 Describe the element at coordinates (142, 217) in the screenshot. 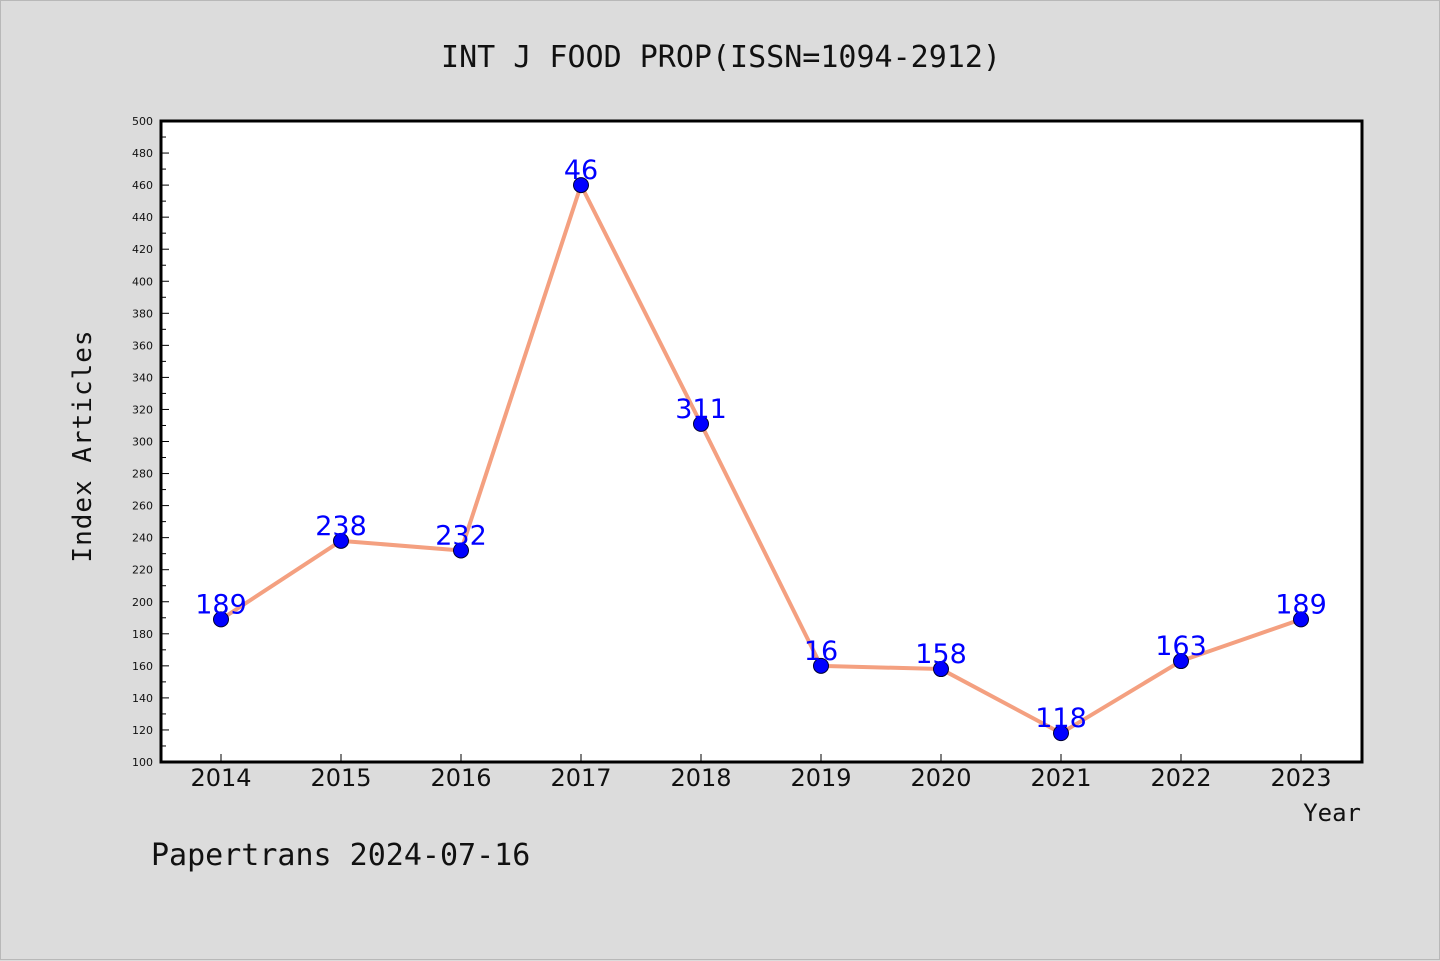

I see `y-tick-label: 440` at that location.